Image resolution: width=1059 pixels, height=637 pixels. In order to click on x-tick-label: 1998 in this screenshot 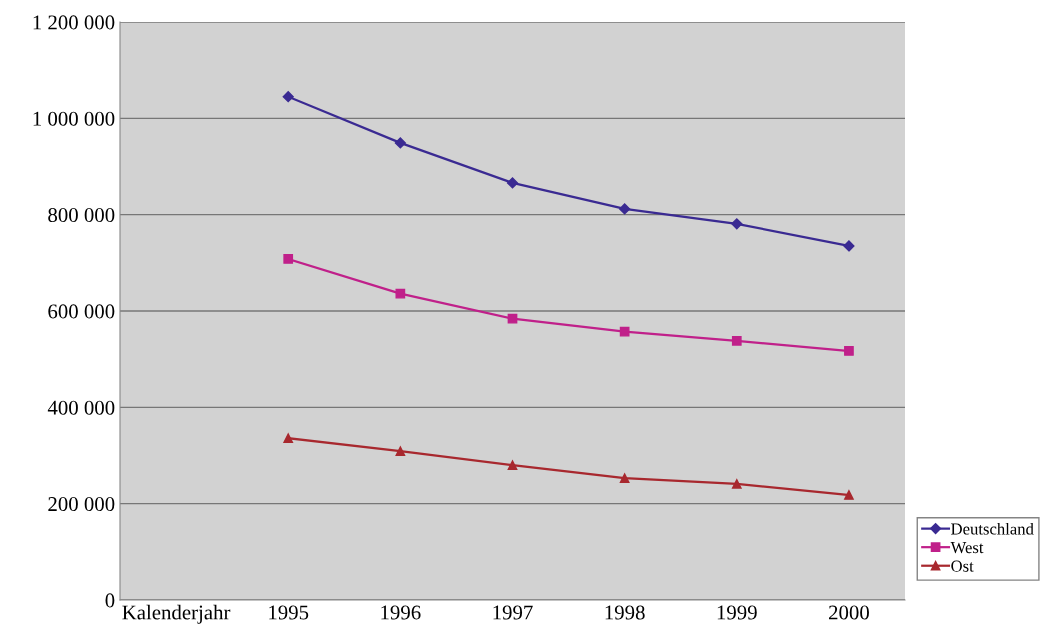, I will do `click(625, 612)`.